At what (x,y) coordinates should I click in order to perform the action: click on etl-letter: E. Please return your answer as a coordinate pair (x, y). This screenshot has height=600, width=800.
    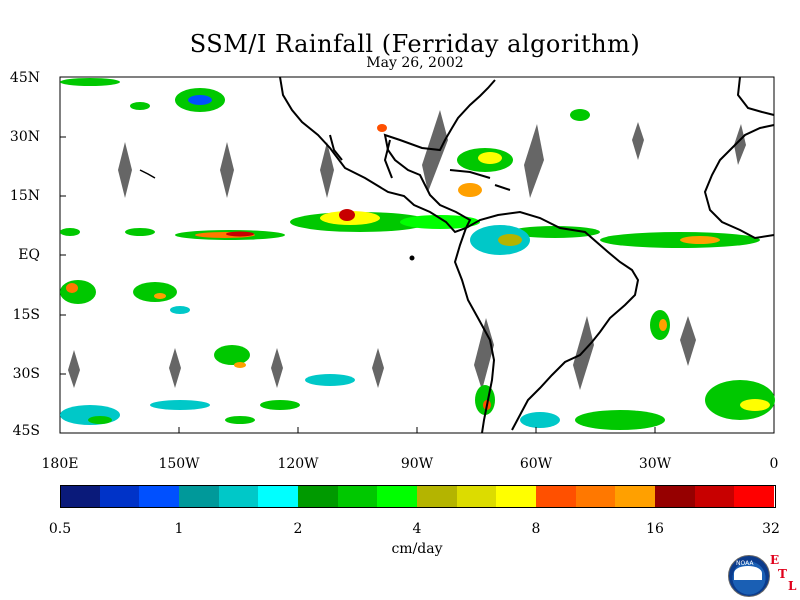
    Looking at the image, I should click on (775, 560).